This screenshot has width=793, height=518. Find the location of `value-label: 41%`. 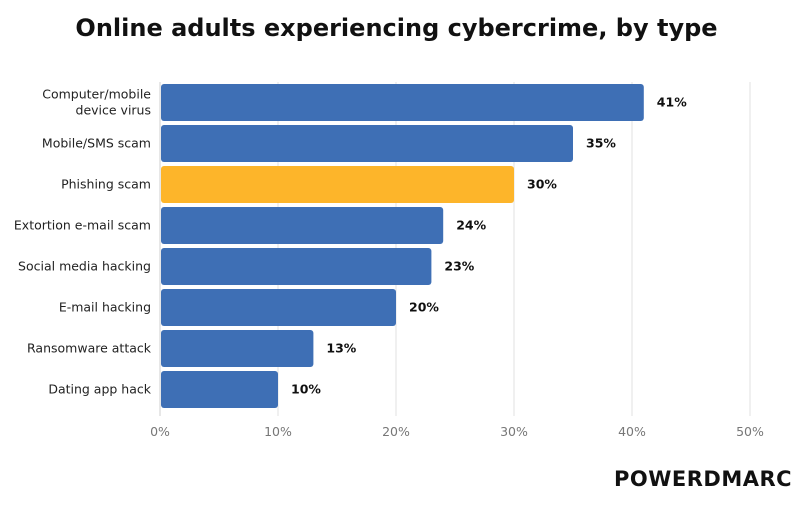

value-label: 41% is located at coordinates (672, 102).